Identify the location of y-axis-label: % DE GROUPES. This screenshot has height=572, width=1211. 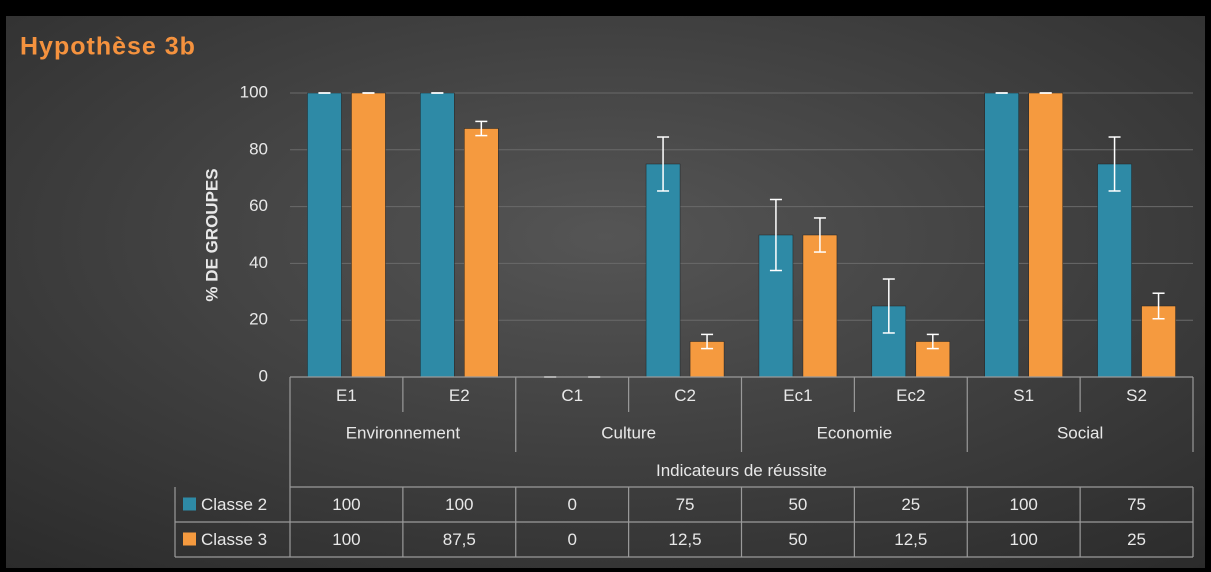
(211, 234).